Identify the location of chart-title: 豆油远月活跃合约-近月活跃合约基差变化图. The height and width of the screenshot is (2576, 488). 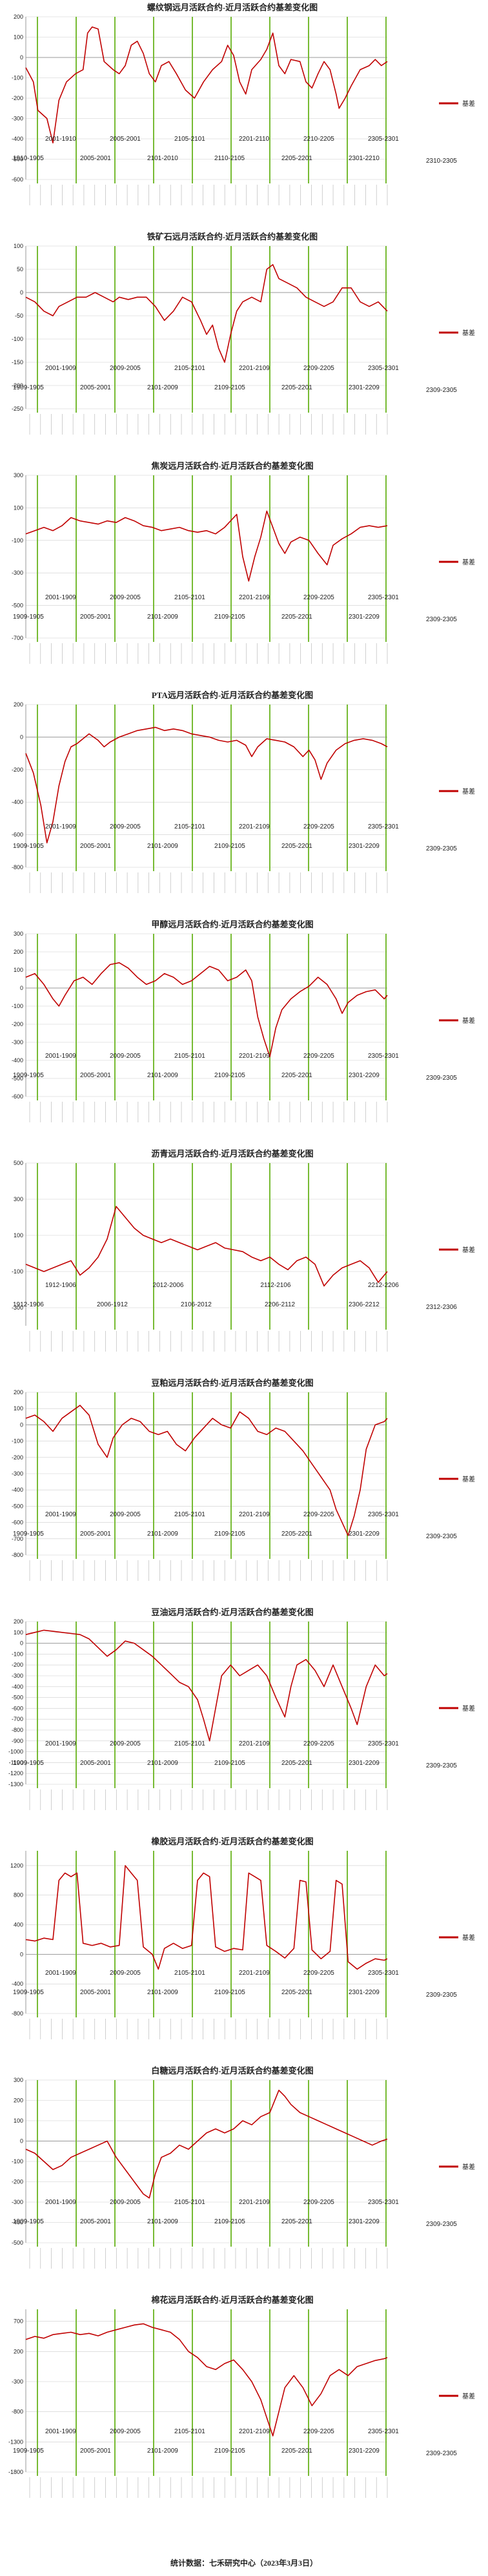
(232, 1612).